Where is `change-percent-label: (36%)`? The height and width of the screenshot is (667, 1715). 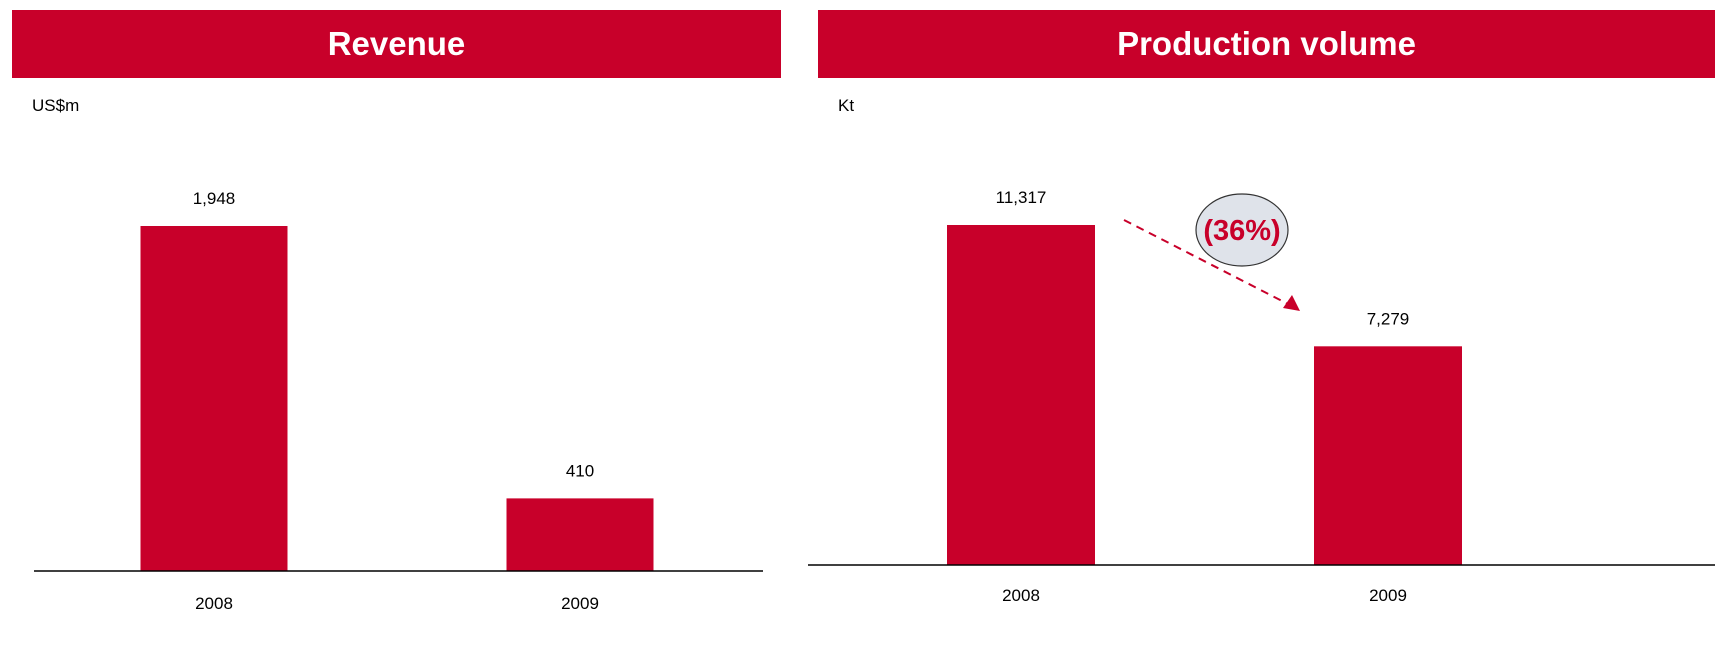
change-percent-label: (36%) is located at coordinates (1241, 231).